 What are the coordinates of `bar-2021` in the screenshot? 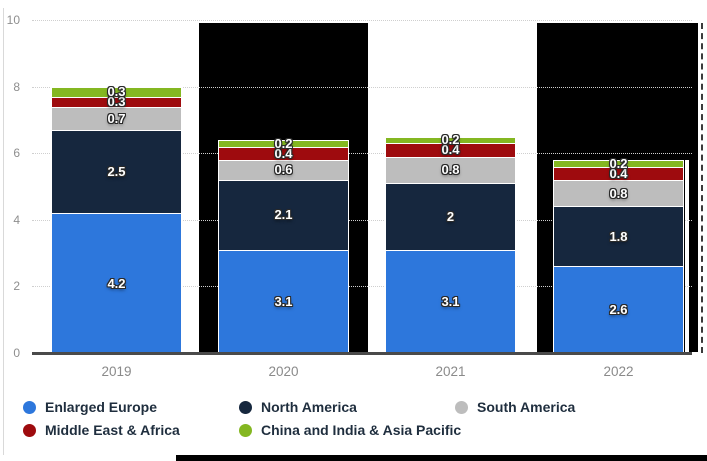 It's located at (450, 244).